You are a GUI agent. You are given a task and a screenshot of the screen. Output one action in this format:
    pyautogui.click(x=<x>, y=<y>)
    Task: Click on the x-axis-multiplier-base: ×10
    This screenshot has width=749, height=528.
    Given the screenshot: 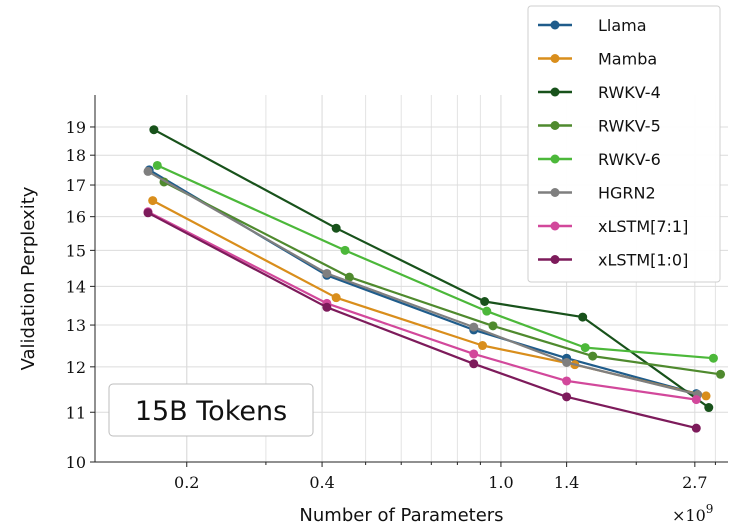 What is the action you would take?
    pyautogui.click(x=689, y=515)
    